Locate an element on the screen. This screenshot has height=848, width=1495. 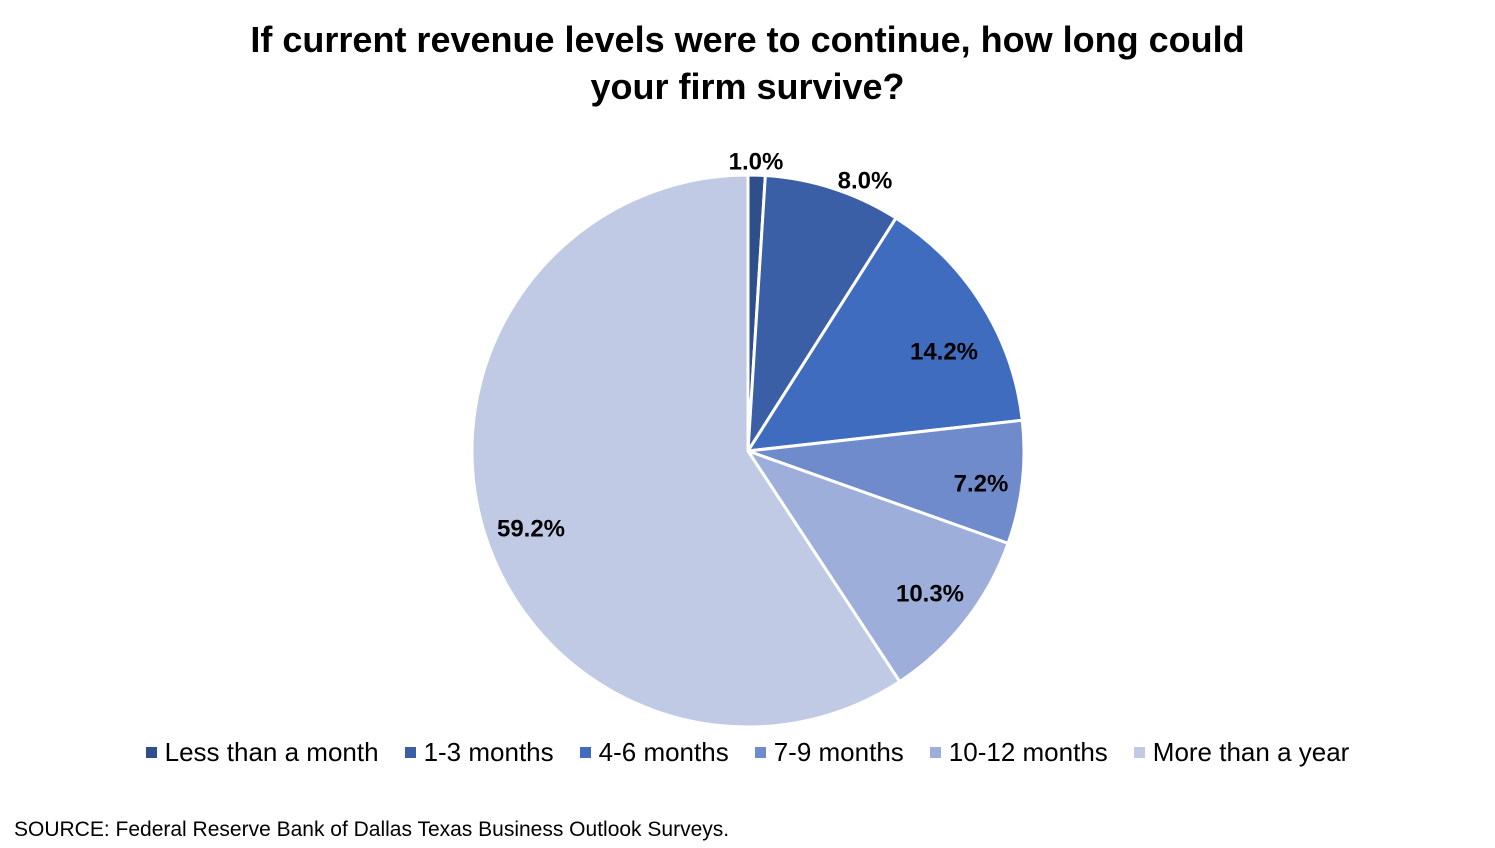
legend-label-7-9-months: 7-9 months is located at coordinates (838, 752).